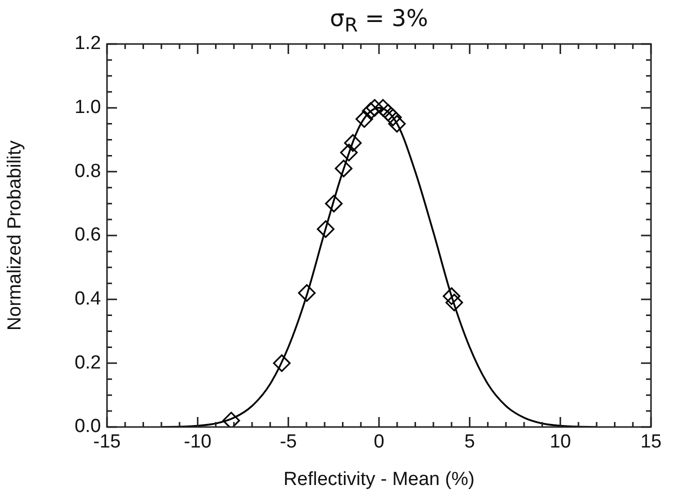 This screenshot has height=495, width=680. Describe the element at coordinates (198, 442) in the screenshot. I see `x-tick-label: -10` at that location.